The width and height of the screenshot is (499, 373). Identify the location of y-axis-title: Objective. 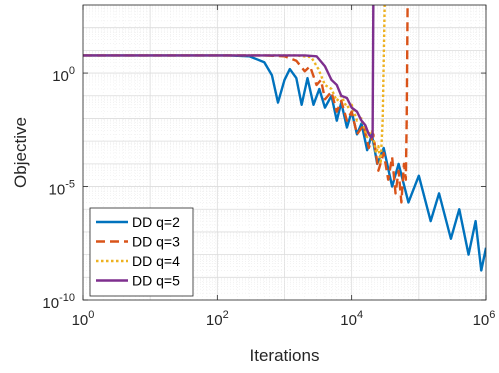
(20, 152).